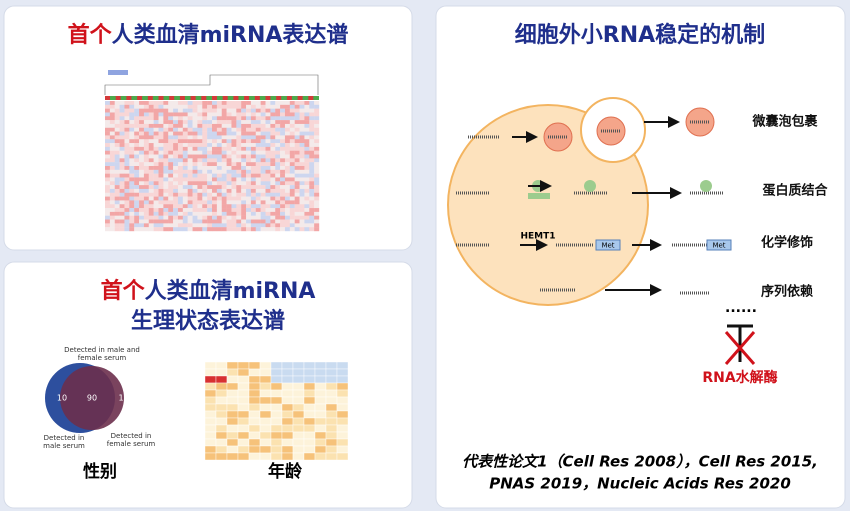 The height and width of the screenshot is (511, 850). What do you see at coordinates (211, 84) in the screenshot?
I see `dendrogram` at bounding box center [211, 84].